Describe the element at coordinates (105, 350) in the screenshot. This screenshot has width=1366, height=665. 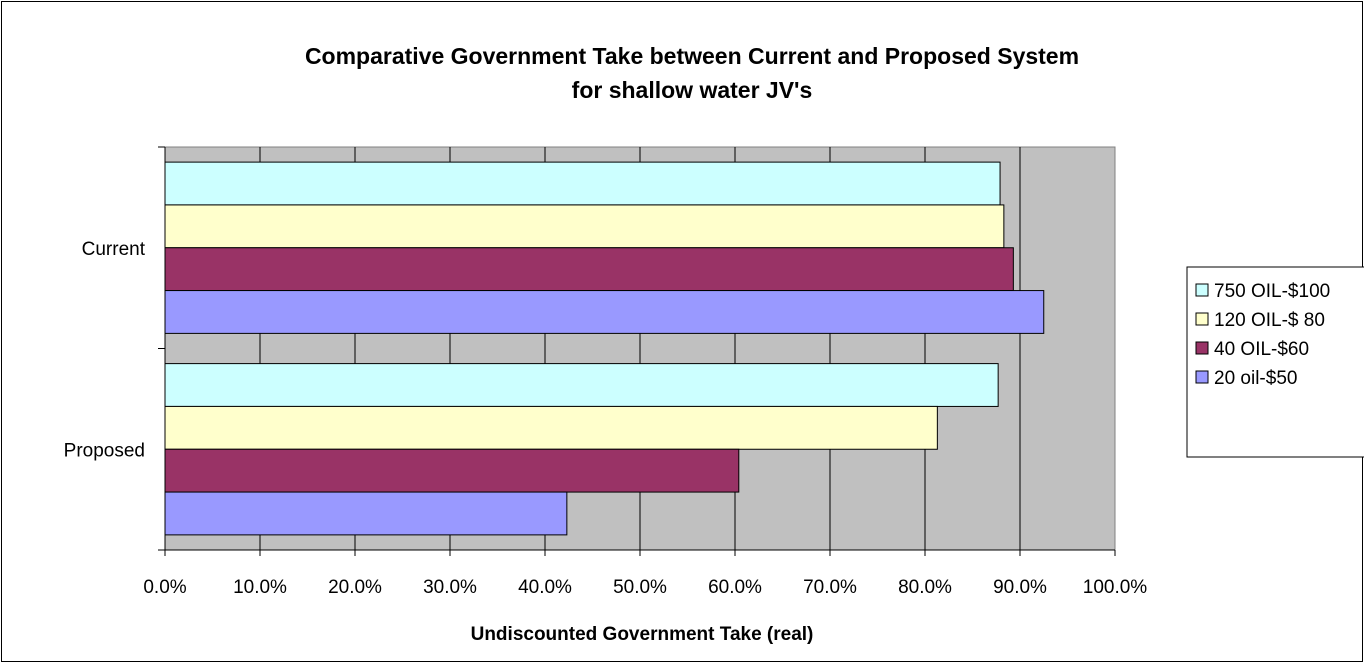
I see `category-labels: Current Proposed` at that location.